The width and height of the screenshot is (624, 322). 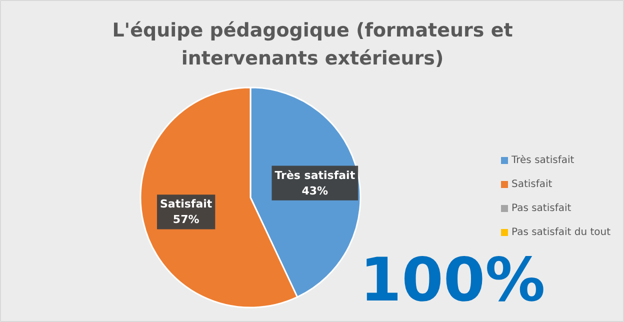 What do you see at coordinates (186, 219) in the screenshot?
I see `data-label: 57%` at bounding box center [186, 219].